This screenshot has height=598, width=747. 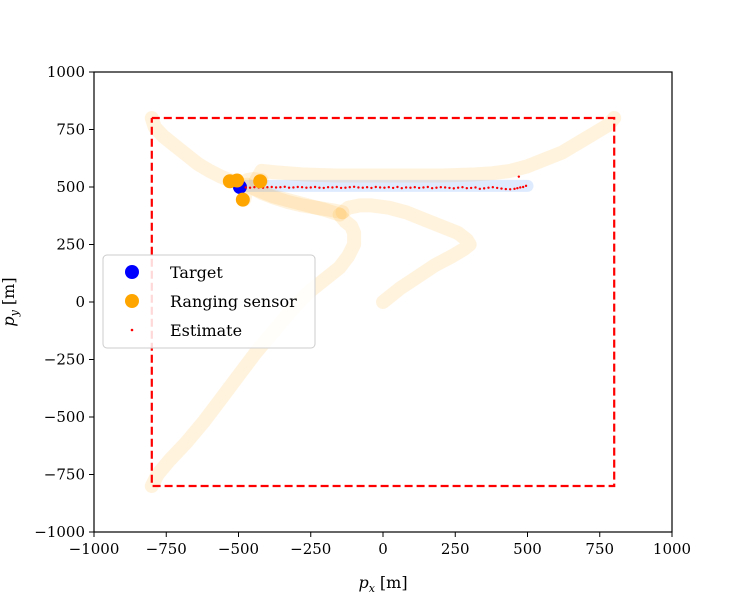 What do you see at coordinates (70, 130) in the screenshot?
I see `y-tick-label: 750` at bounding box center [70, 130].